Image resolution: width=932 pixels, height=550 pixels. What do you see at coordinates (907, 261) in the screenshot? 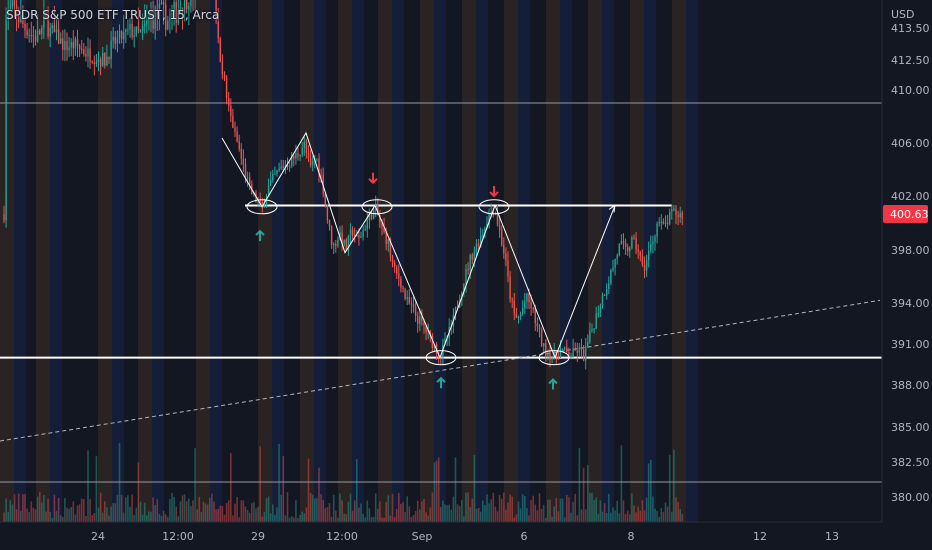
I see `price-axis` at bounding box center [907, 261].